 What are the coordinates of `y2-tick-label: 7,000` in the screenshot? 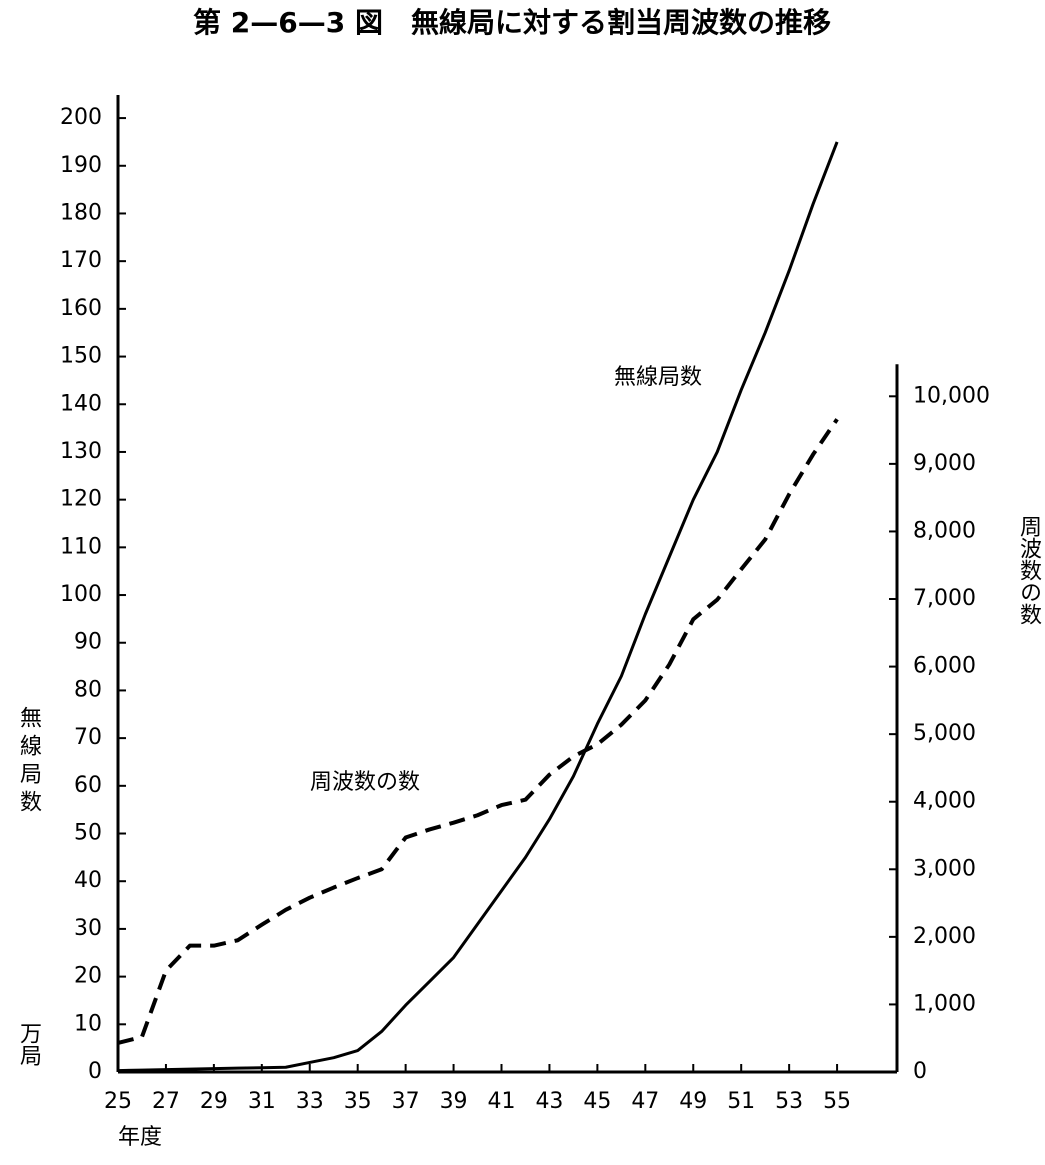 It's located at (944, 598).